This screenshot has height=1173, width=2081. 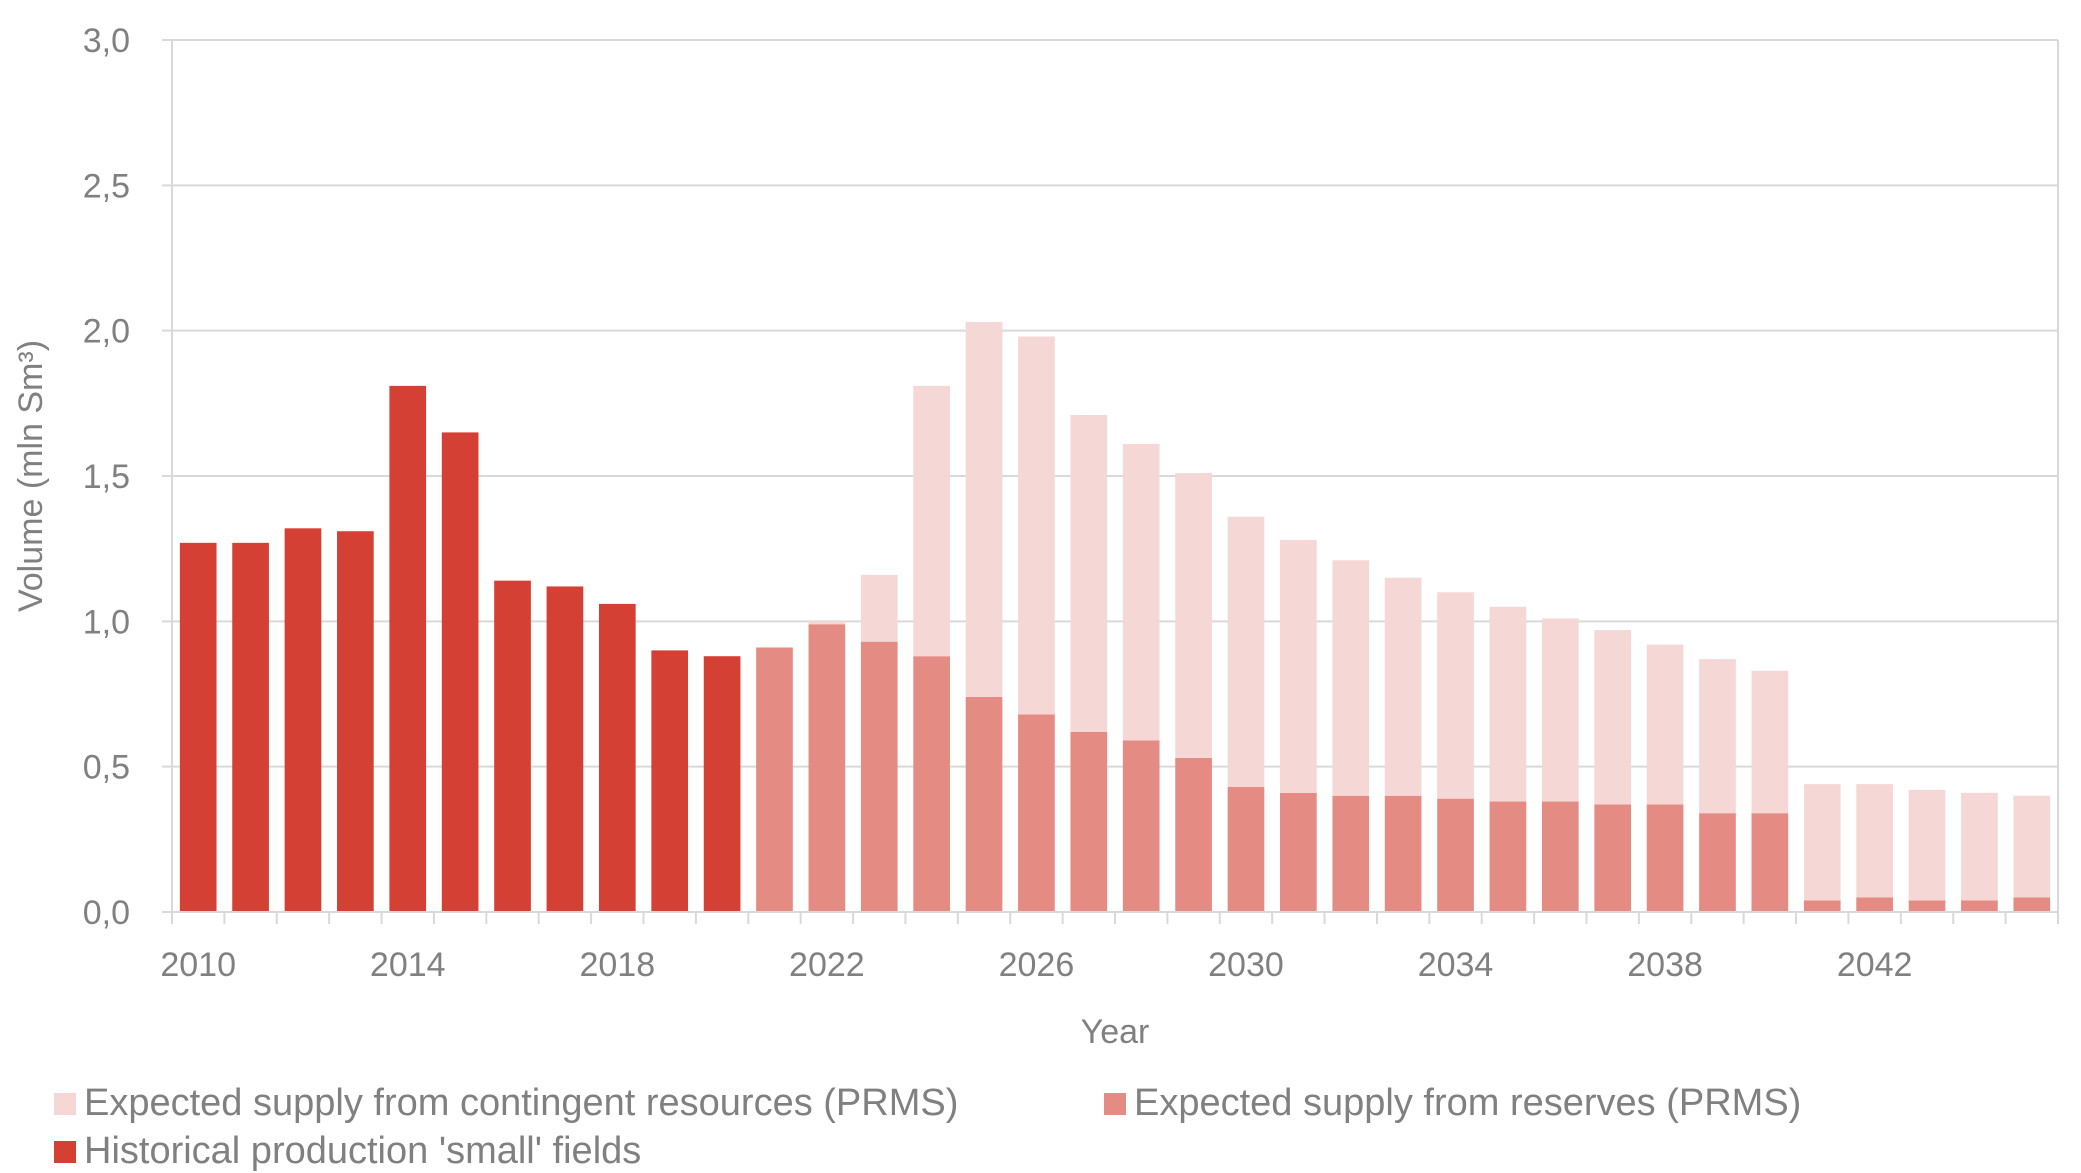 I want to click on x-tick-label: 2026, so click(x=1037, y=965).